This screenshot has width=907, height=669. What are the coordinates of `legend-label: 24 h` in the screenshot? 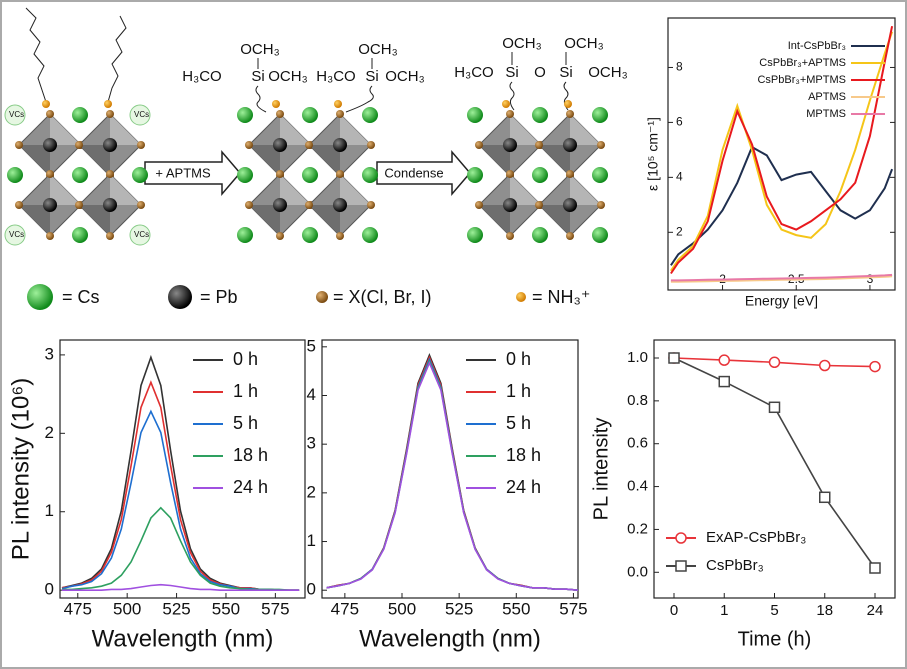 It's located at (250, 487).